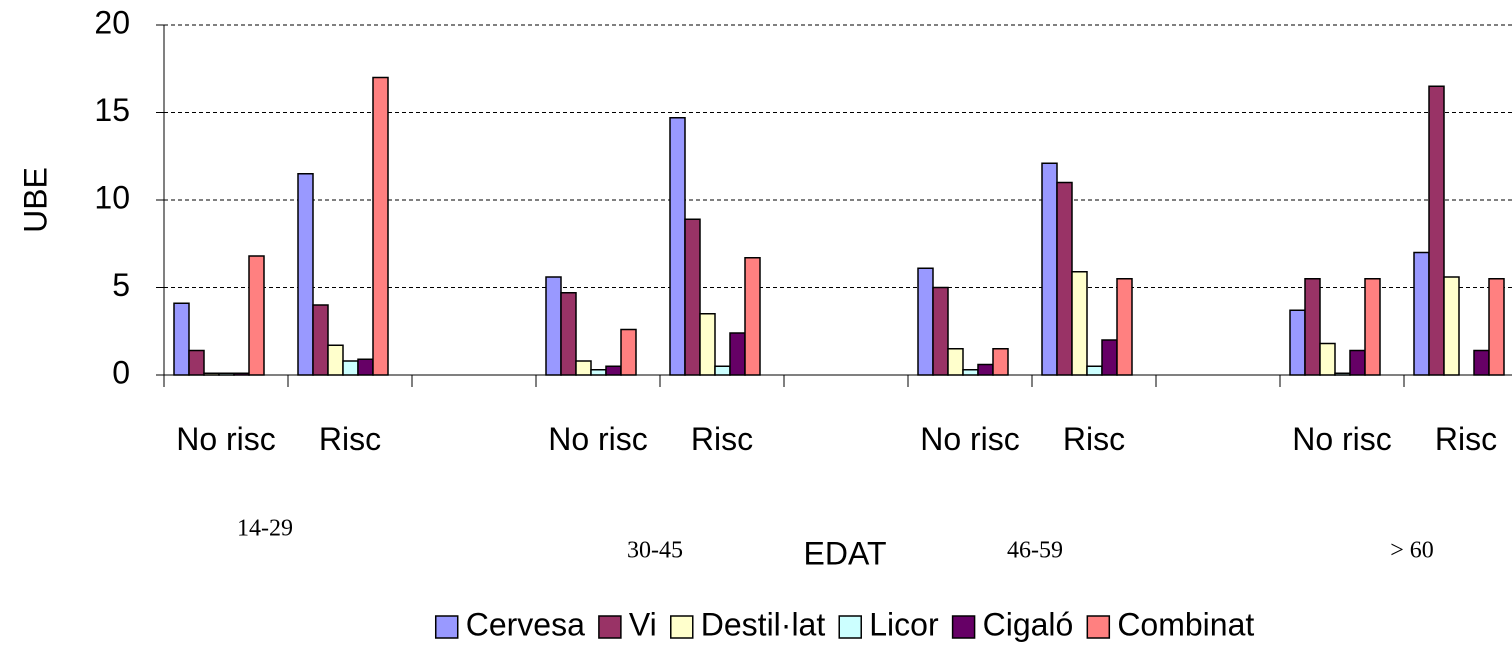  What do you see at coordinates (845, 553) in the screenshot?
I see `x-axis-label: EDAT` at bounding box center [845, 553].